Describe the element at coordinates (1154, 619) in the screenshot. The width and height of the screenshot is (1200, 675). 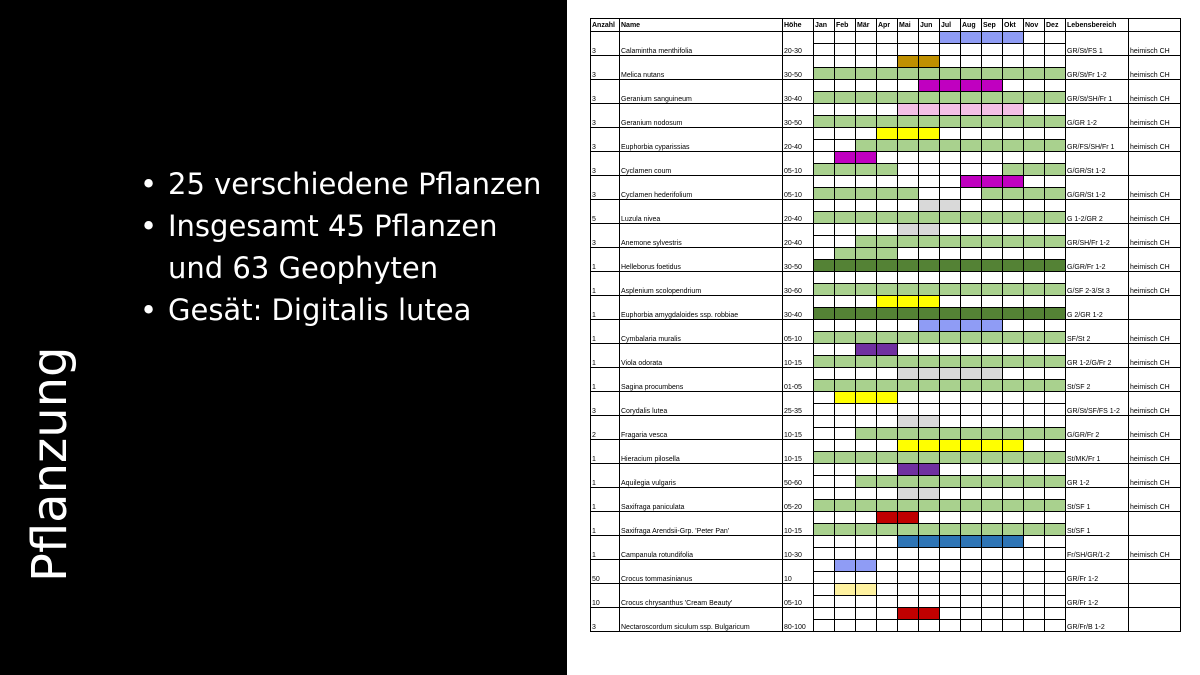
I see `origin-cell` at that location.